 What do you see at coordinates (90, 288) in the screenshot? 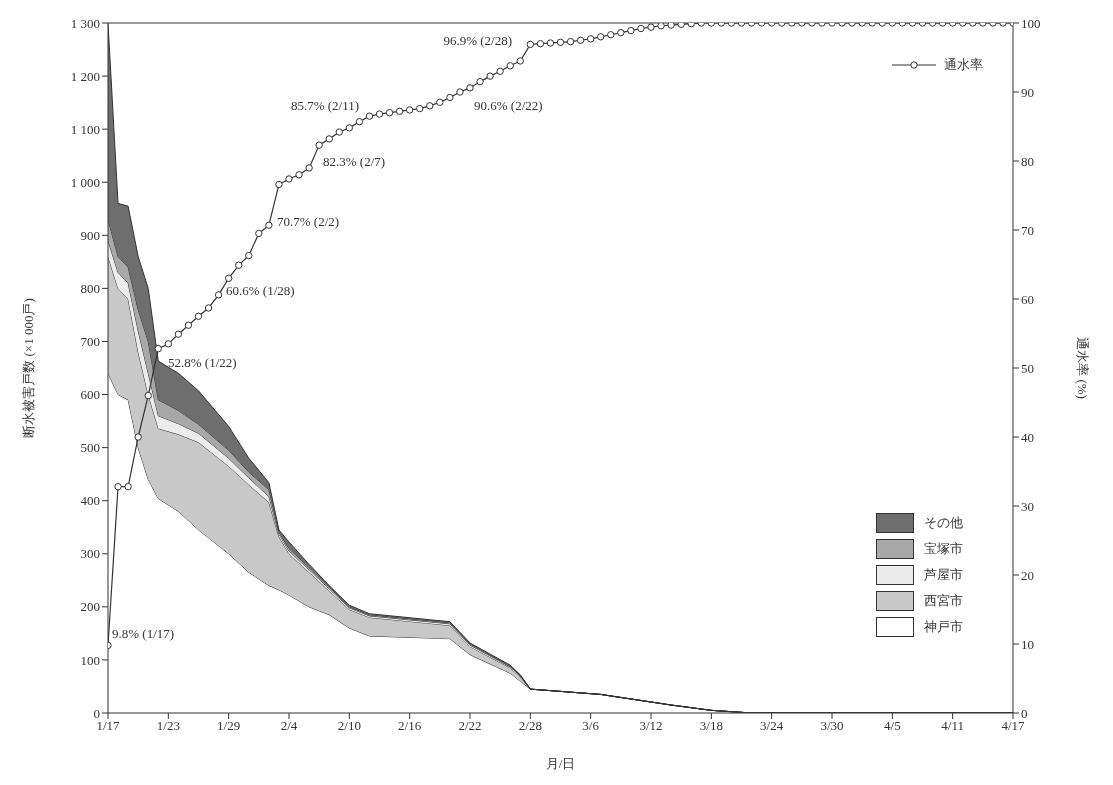
I see `y-tick-label: 800` at bounding box center [90, 288].